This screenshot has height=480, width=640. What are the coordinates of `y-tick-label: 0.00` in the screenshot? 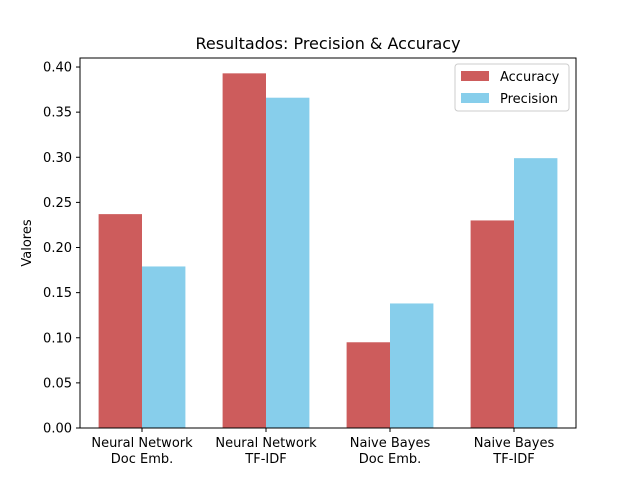 It's located at (57, 429).